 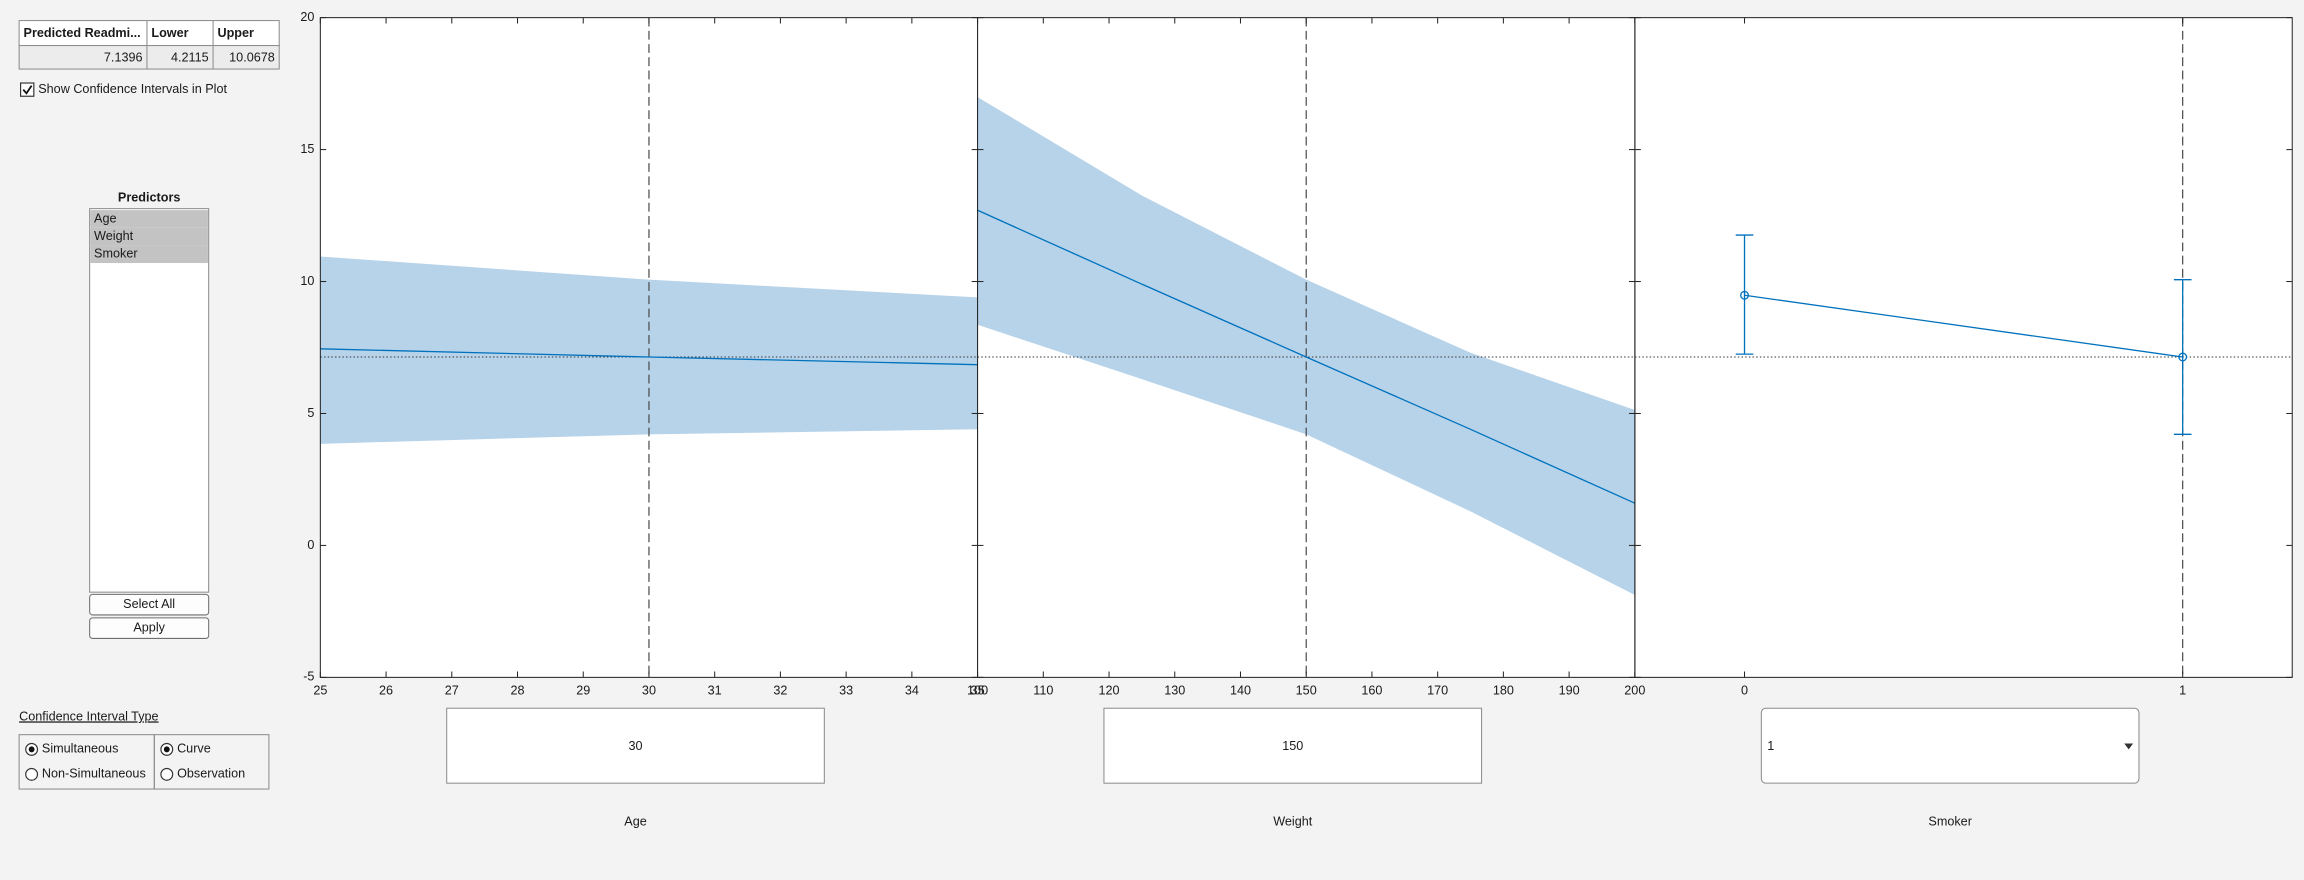 What do you see at coordinates (1634, 691) in the screenshot?
I see `x-tick-label: 200` at bounding box center [1634, 691].